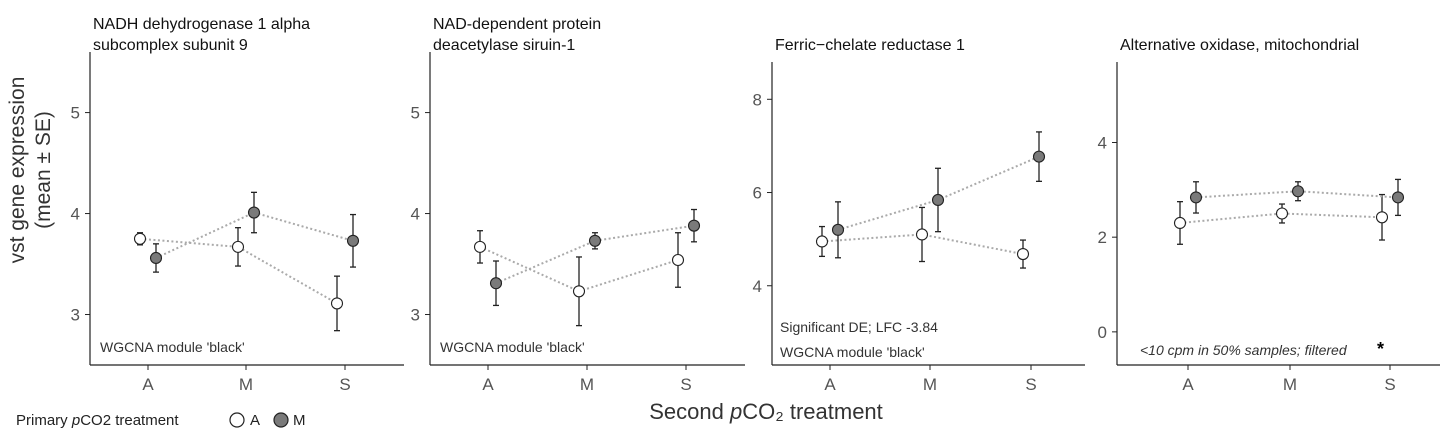 This screenshot has width=1455, height=432. What do you see at coordinates (281, 420) in the screenshot?
I see `legend-marker-m` at bounding box center [281, 420].